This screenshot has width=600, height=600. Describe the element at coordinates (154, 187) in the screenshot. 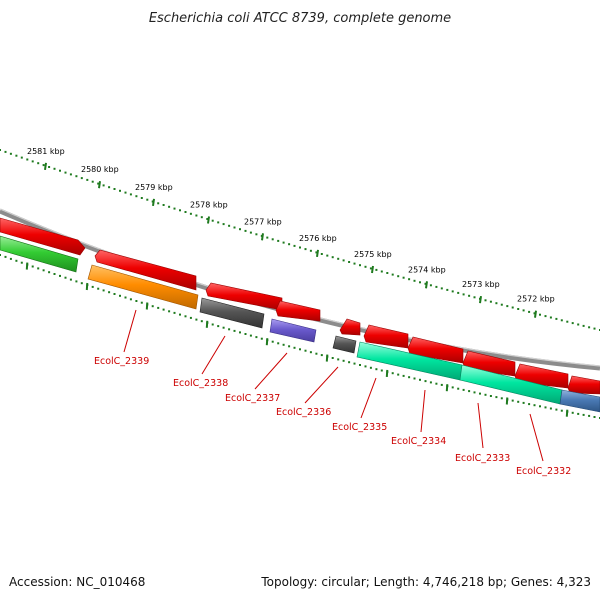

I see `scale-tick-label: 2579 kbp` at that location.